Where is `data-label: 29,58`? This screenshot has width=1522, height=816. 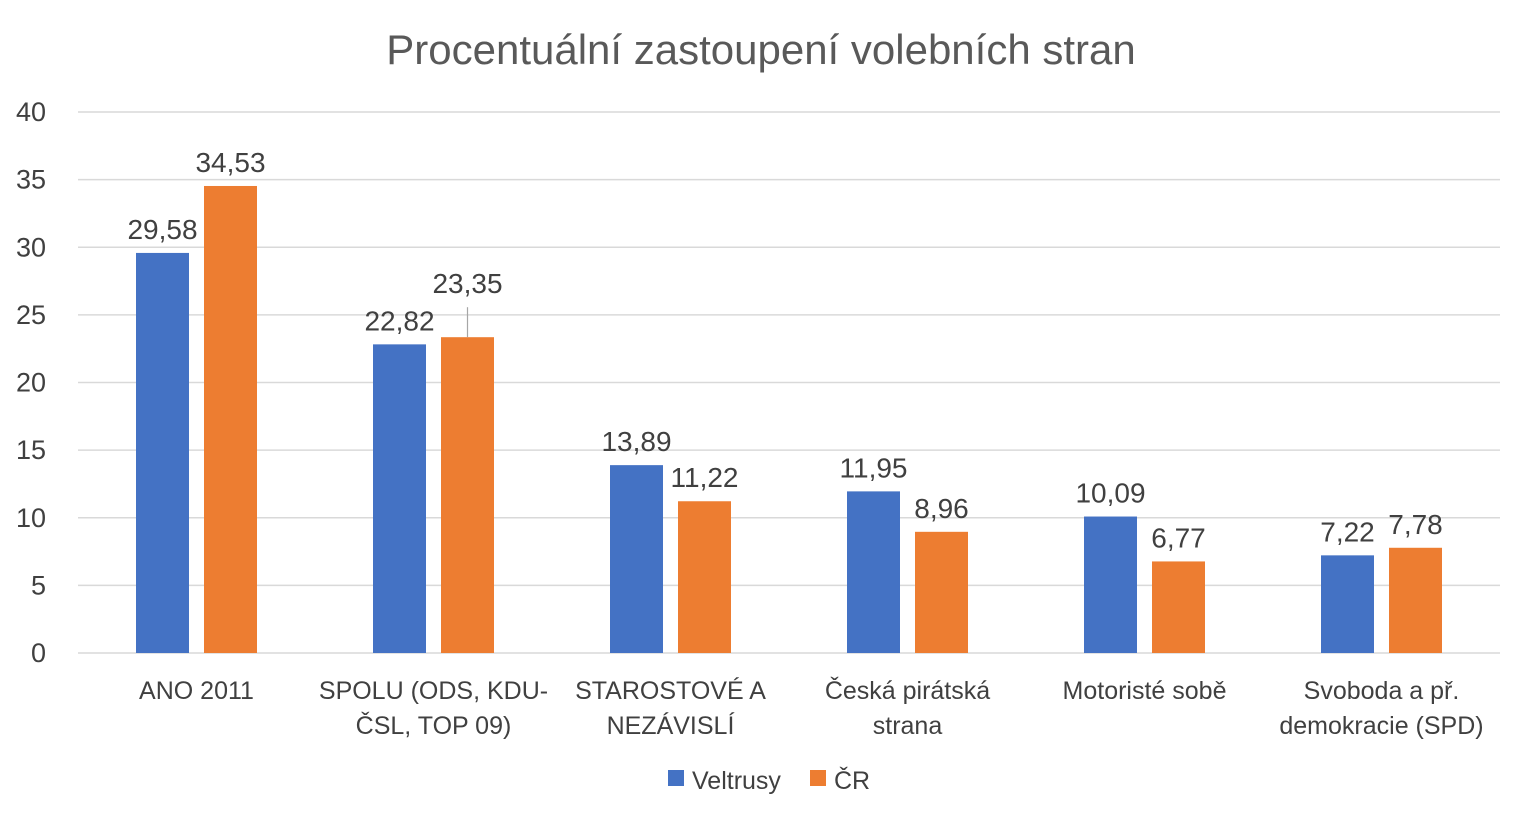
data-label: 29,58 is located at coordinates (162, 229).